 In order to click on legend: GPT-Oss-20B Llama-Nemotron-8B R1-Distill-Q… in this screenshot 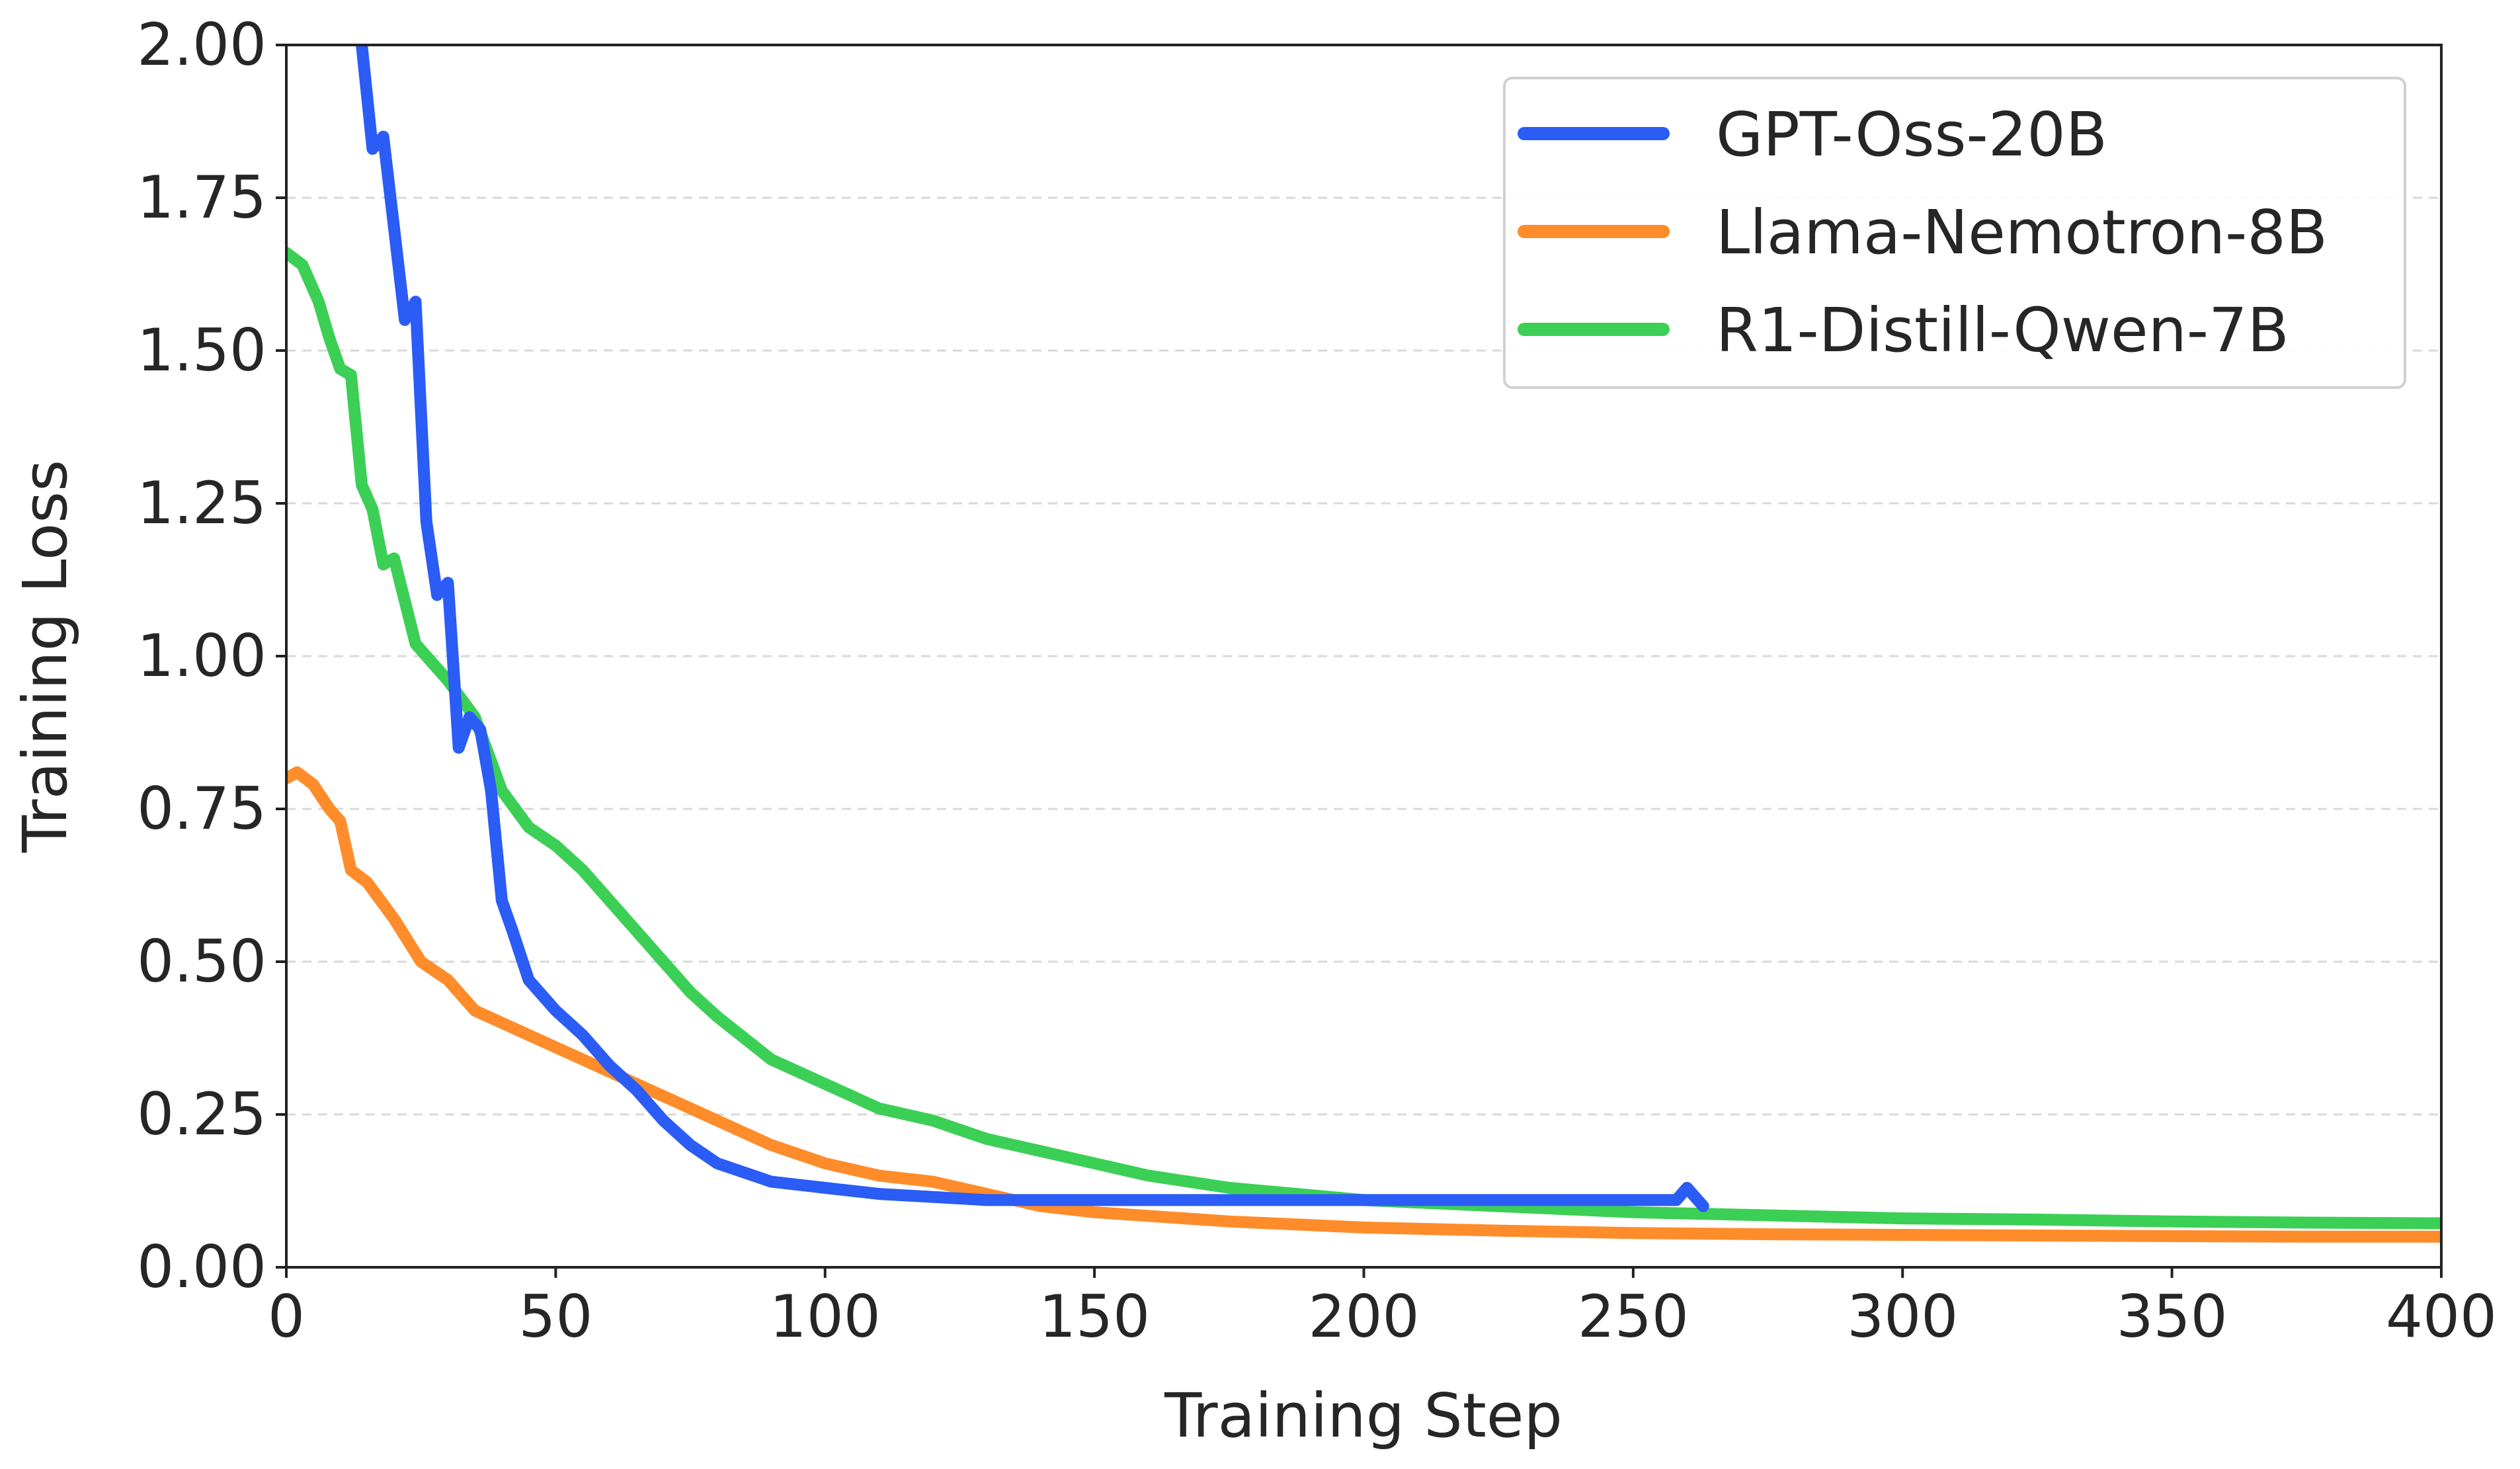, I will do `click(1954, 233)`.